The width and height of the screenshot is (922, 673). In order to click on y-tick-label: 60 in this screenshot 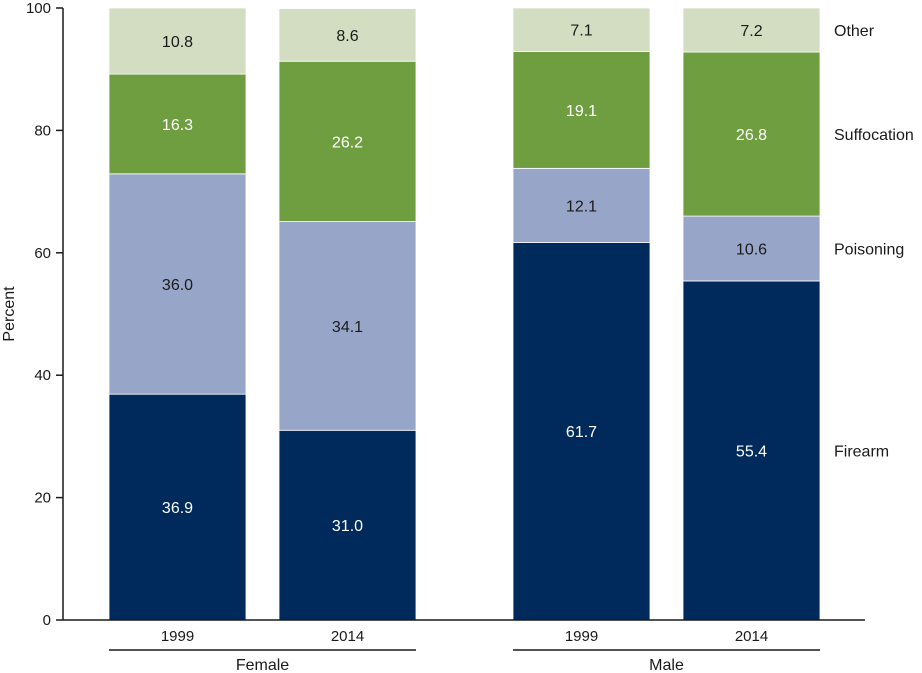, I will do `click(42, 253)`.